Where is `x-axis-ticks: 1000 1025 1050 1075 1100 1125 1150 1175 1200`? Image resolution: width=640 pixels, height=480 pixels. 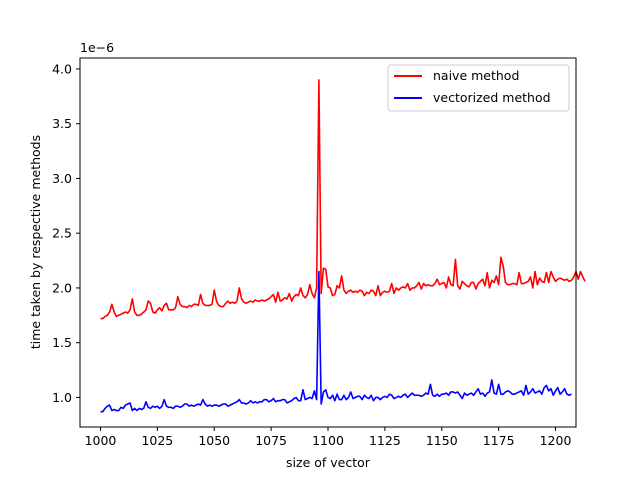
x-axis-ticks: 1000 1025 1050 1075 1100 1125 1150 1175 1200 is located at coordinates (328, 437).